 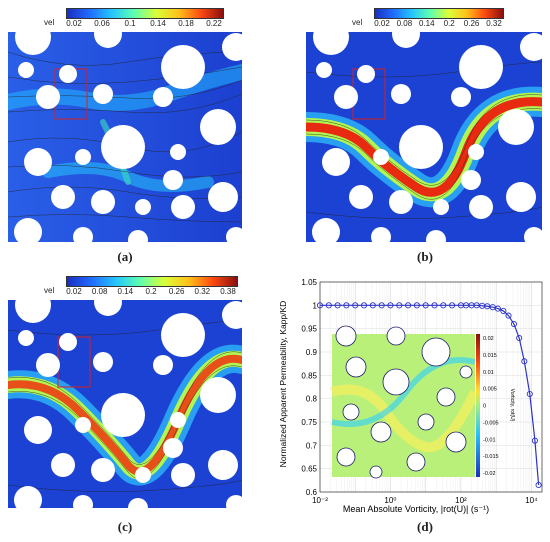 I want to click on x-tick-label: 10⁴, so click(x=531, y=500).